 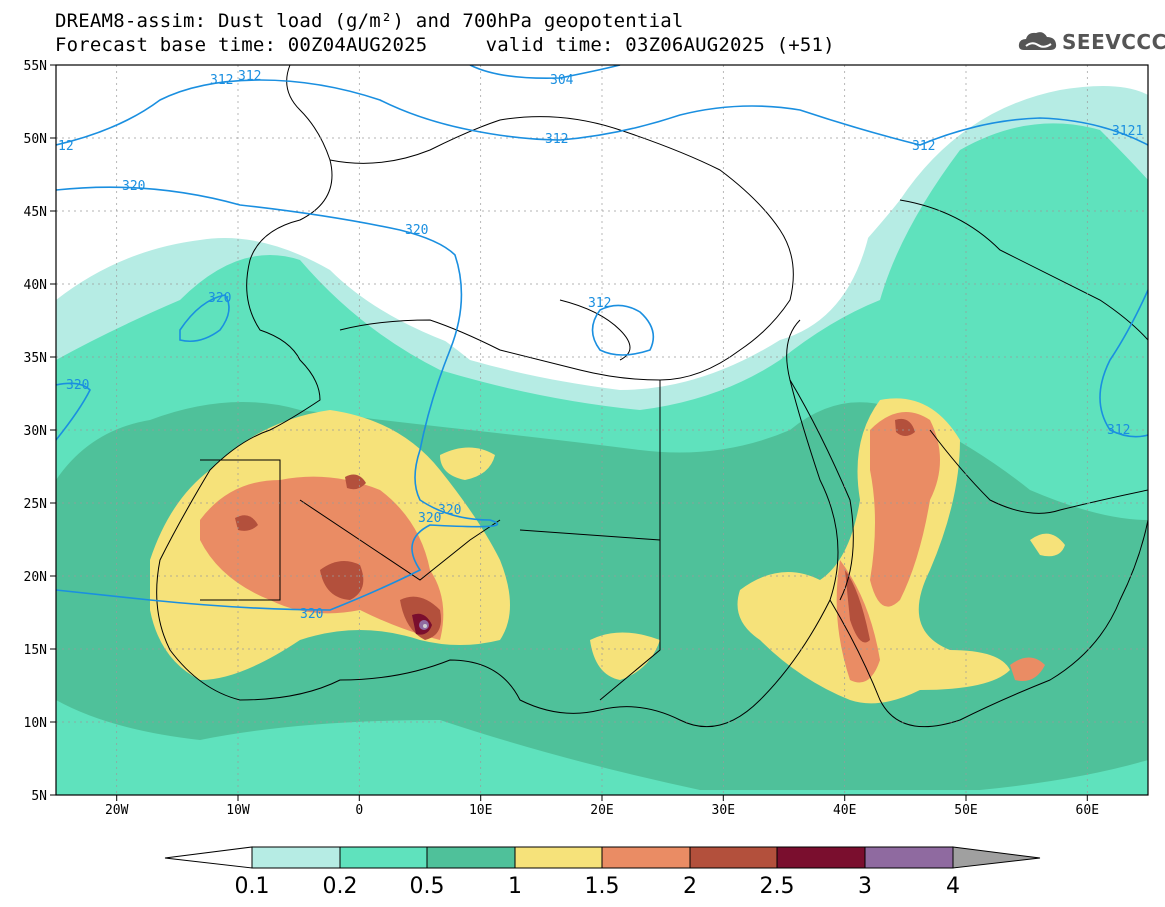 What do you see at coordinates (66, 146) in the screenshot?
I see `contour-label: 12` at bounding box center [66, 146].